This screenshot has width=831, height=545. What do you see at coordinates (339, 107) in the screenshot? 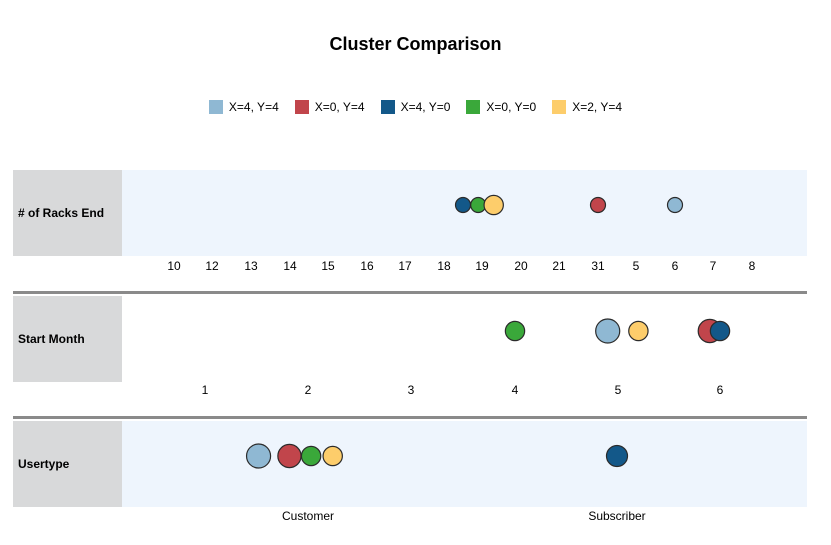
I see `legend-label: X=0, Y=4` at bounding box center [339, 107].